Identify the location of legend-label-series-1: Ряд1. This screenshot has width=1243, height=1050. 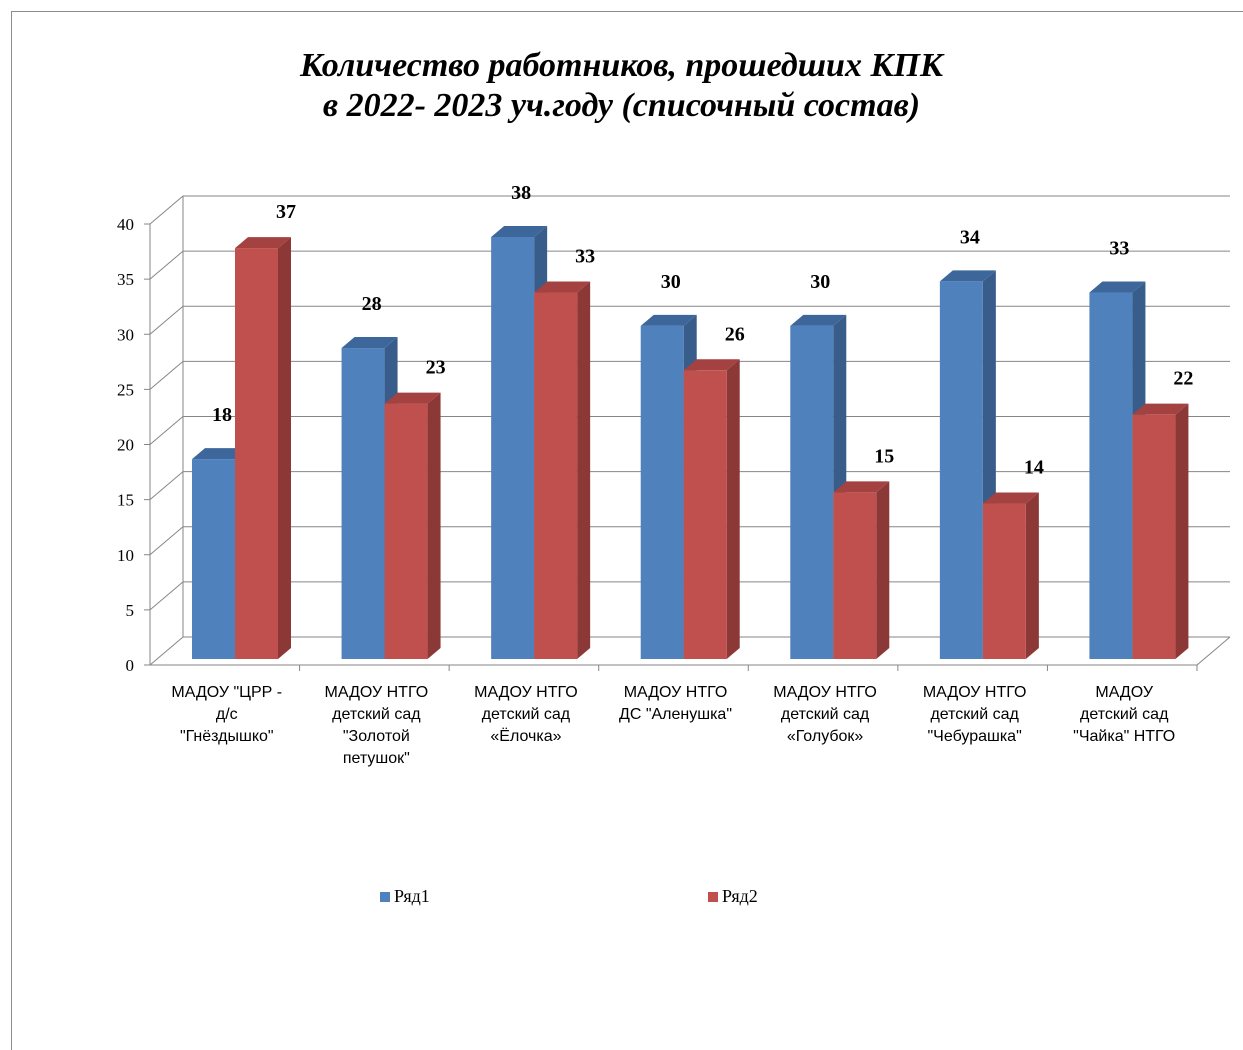
(412, 896).